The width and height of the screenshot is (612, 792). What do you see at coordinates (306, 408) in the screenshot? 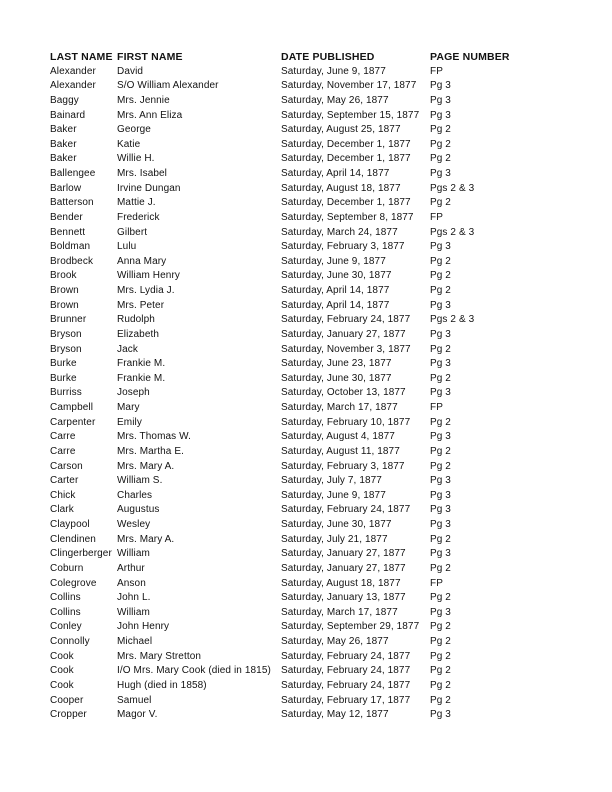
I see `table-row: Campbell Mary Saturday, March 17, 1877 FP` at bounding box center [306, 408].